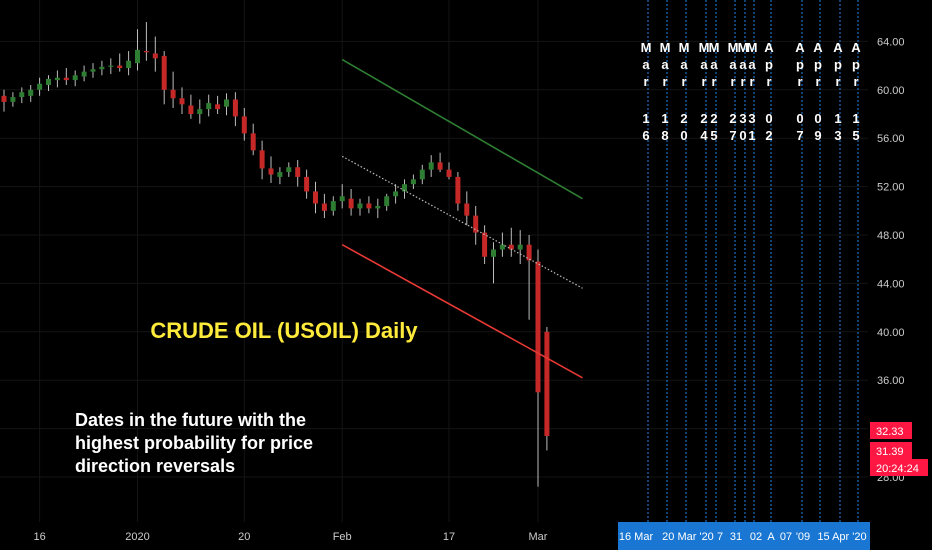 This screenshot has width=932, height=550. Describe the element at coordinates (342, 537) in the screenshot. I see `x-tick-label: Feb` at that location.